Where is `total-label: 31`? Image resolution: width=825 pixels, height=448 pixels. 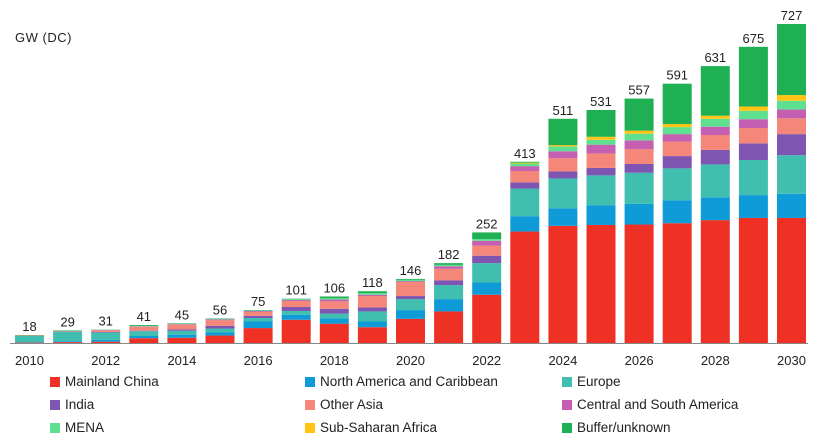
total-label: 31 is located at coordinates (105, 320).